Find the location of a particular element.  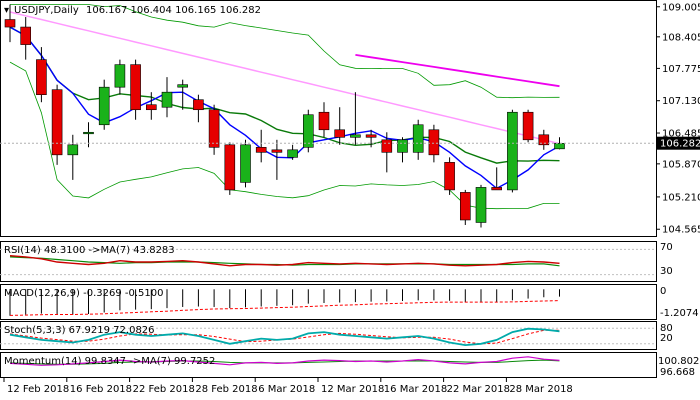

stochastic-lines is located at coordinates (328, 337).